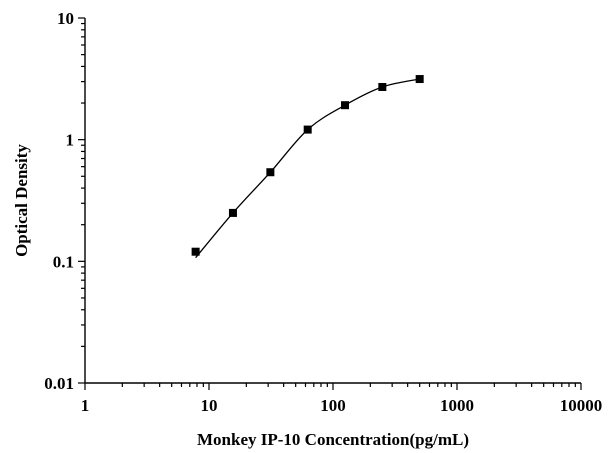 The image size is (616, 453). Describe the element at coordinates (209, 405) in the screenshot. I see `x-tick-label: 10` at that location.